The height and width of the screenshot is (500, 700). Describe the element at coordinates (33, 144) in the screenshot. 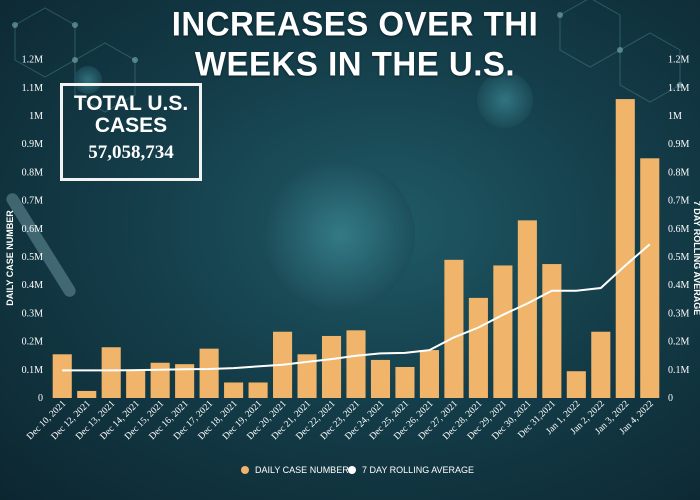

I see `y-tick-left: 0.9M` at that location.